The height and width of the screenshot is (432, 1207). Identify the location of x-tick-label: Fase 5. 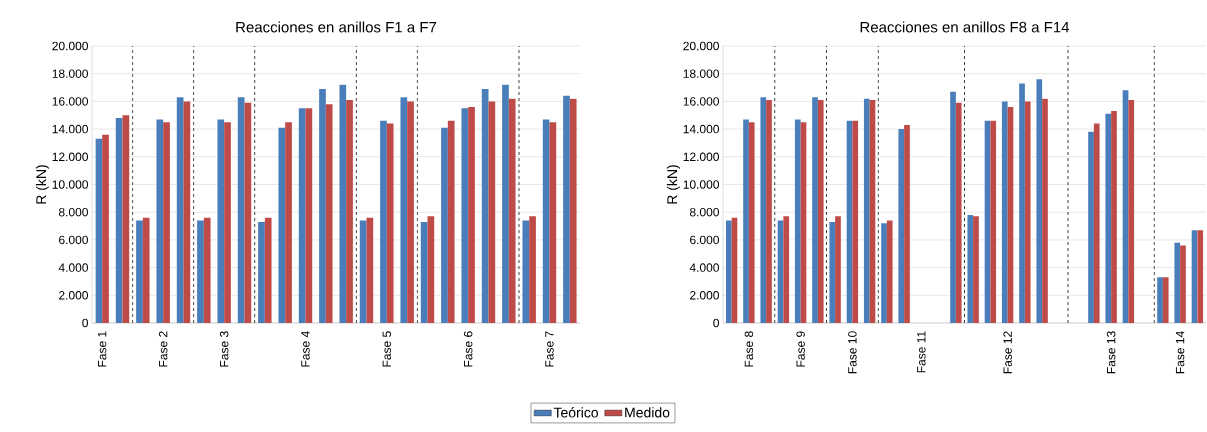
(387, 349).